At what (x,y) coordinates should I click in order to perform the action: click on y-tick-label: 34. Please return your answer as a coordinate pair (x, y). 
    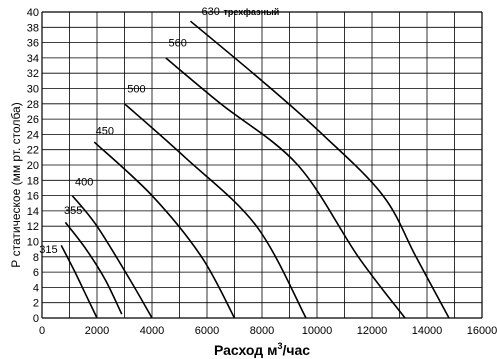
    Looking at the image, I should click on (33, 59).